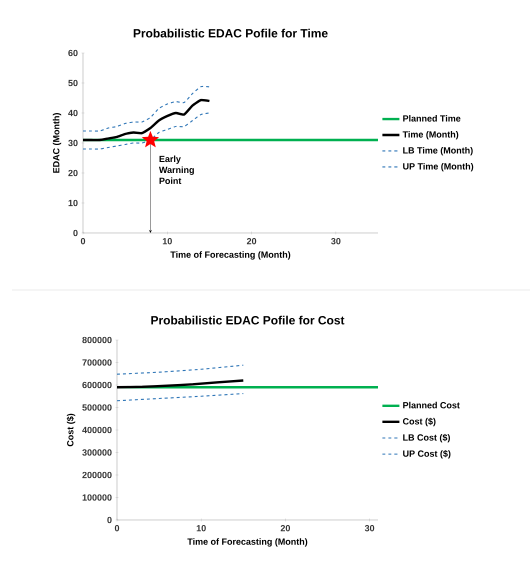 The width and height of the screenshot is (530, 571). Describe the element at coordinates (97, 340) in the screenshot. I see `y-tick-label: 800000` at that location.